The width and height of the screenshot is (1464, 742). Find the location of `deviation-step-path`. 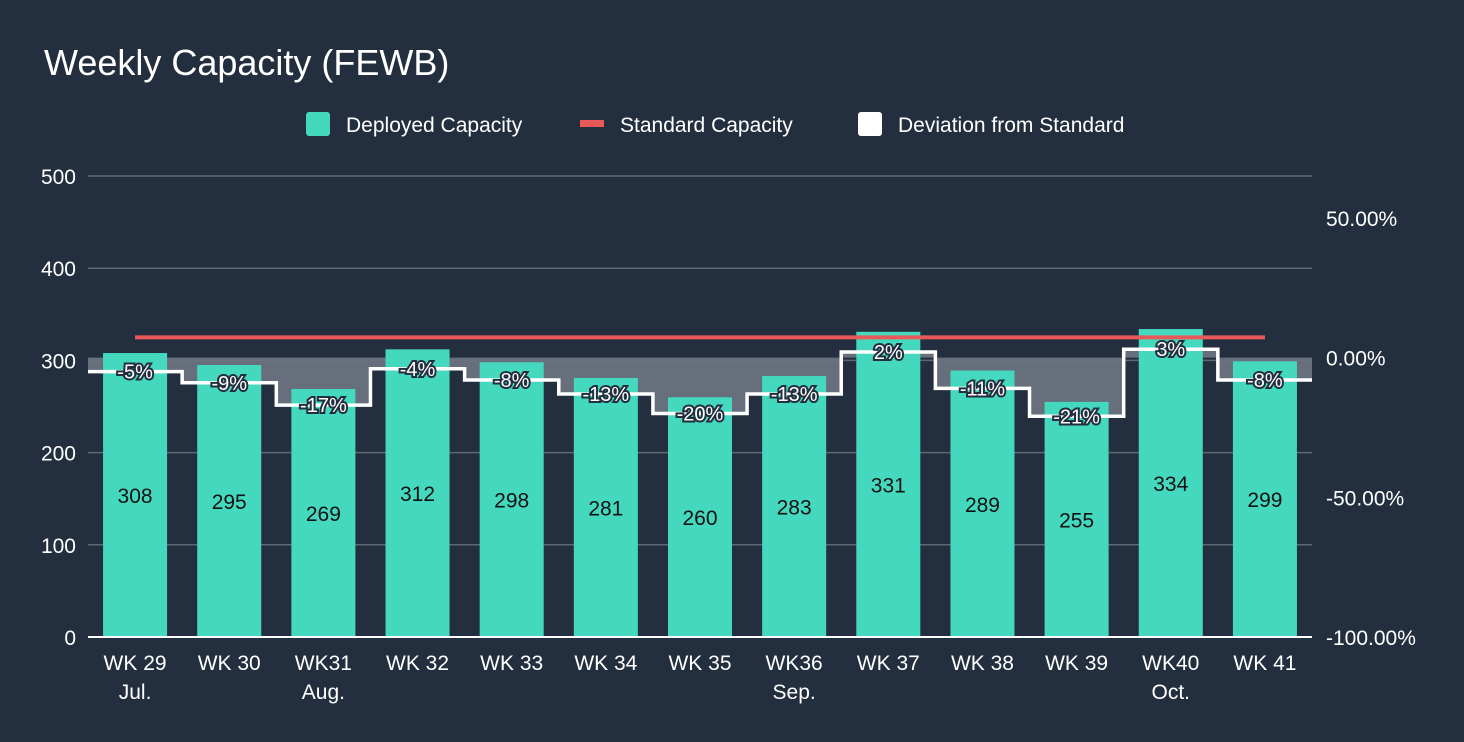

deviation-step-path is located at coordinates (700, 383).